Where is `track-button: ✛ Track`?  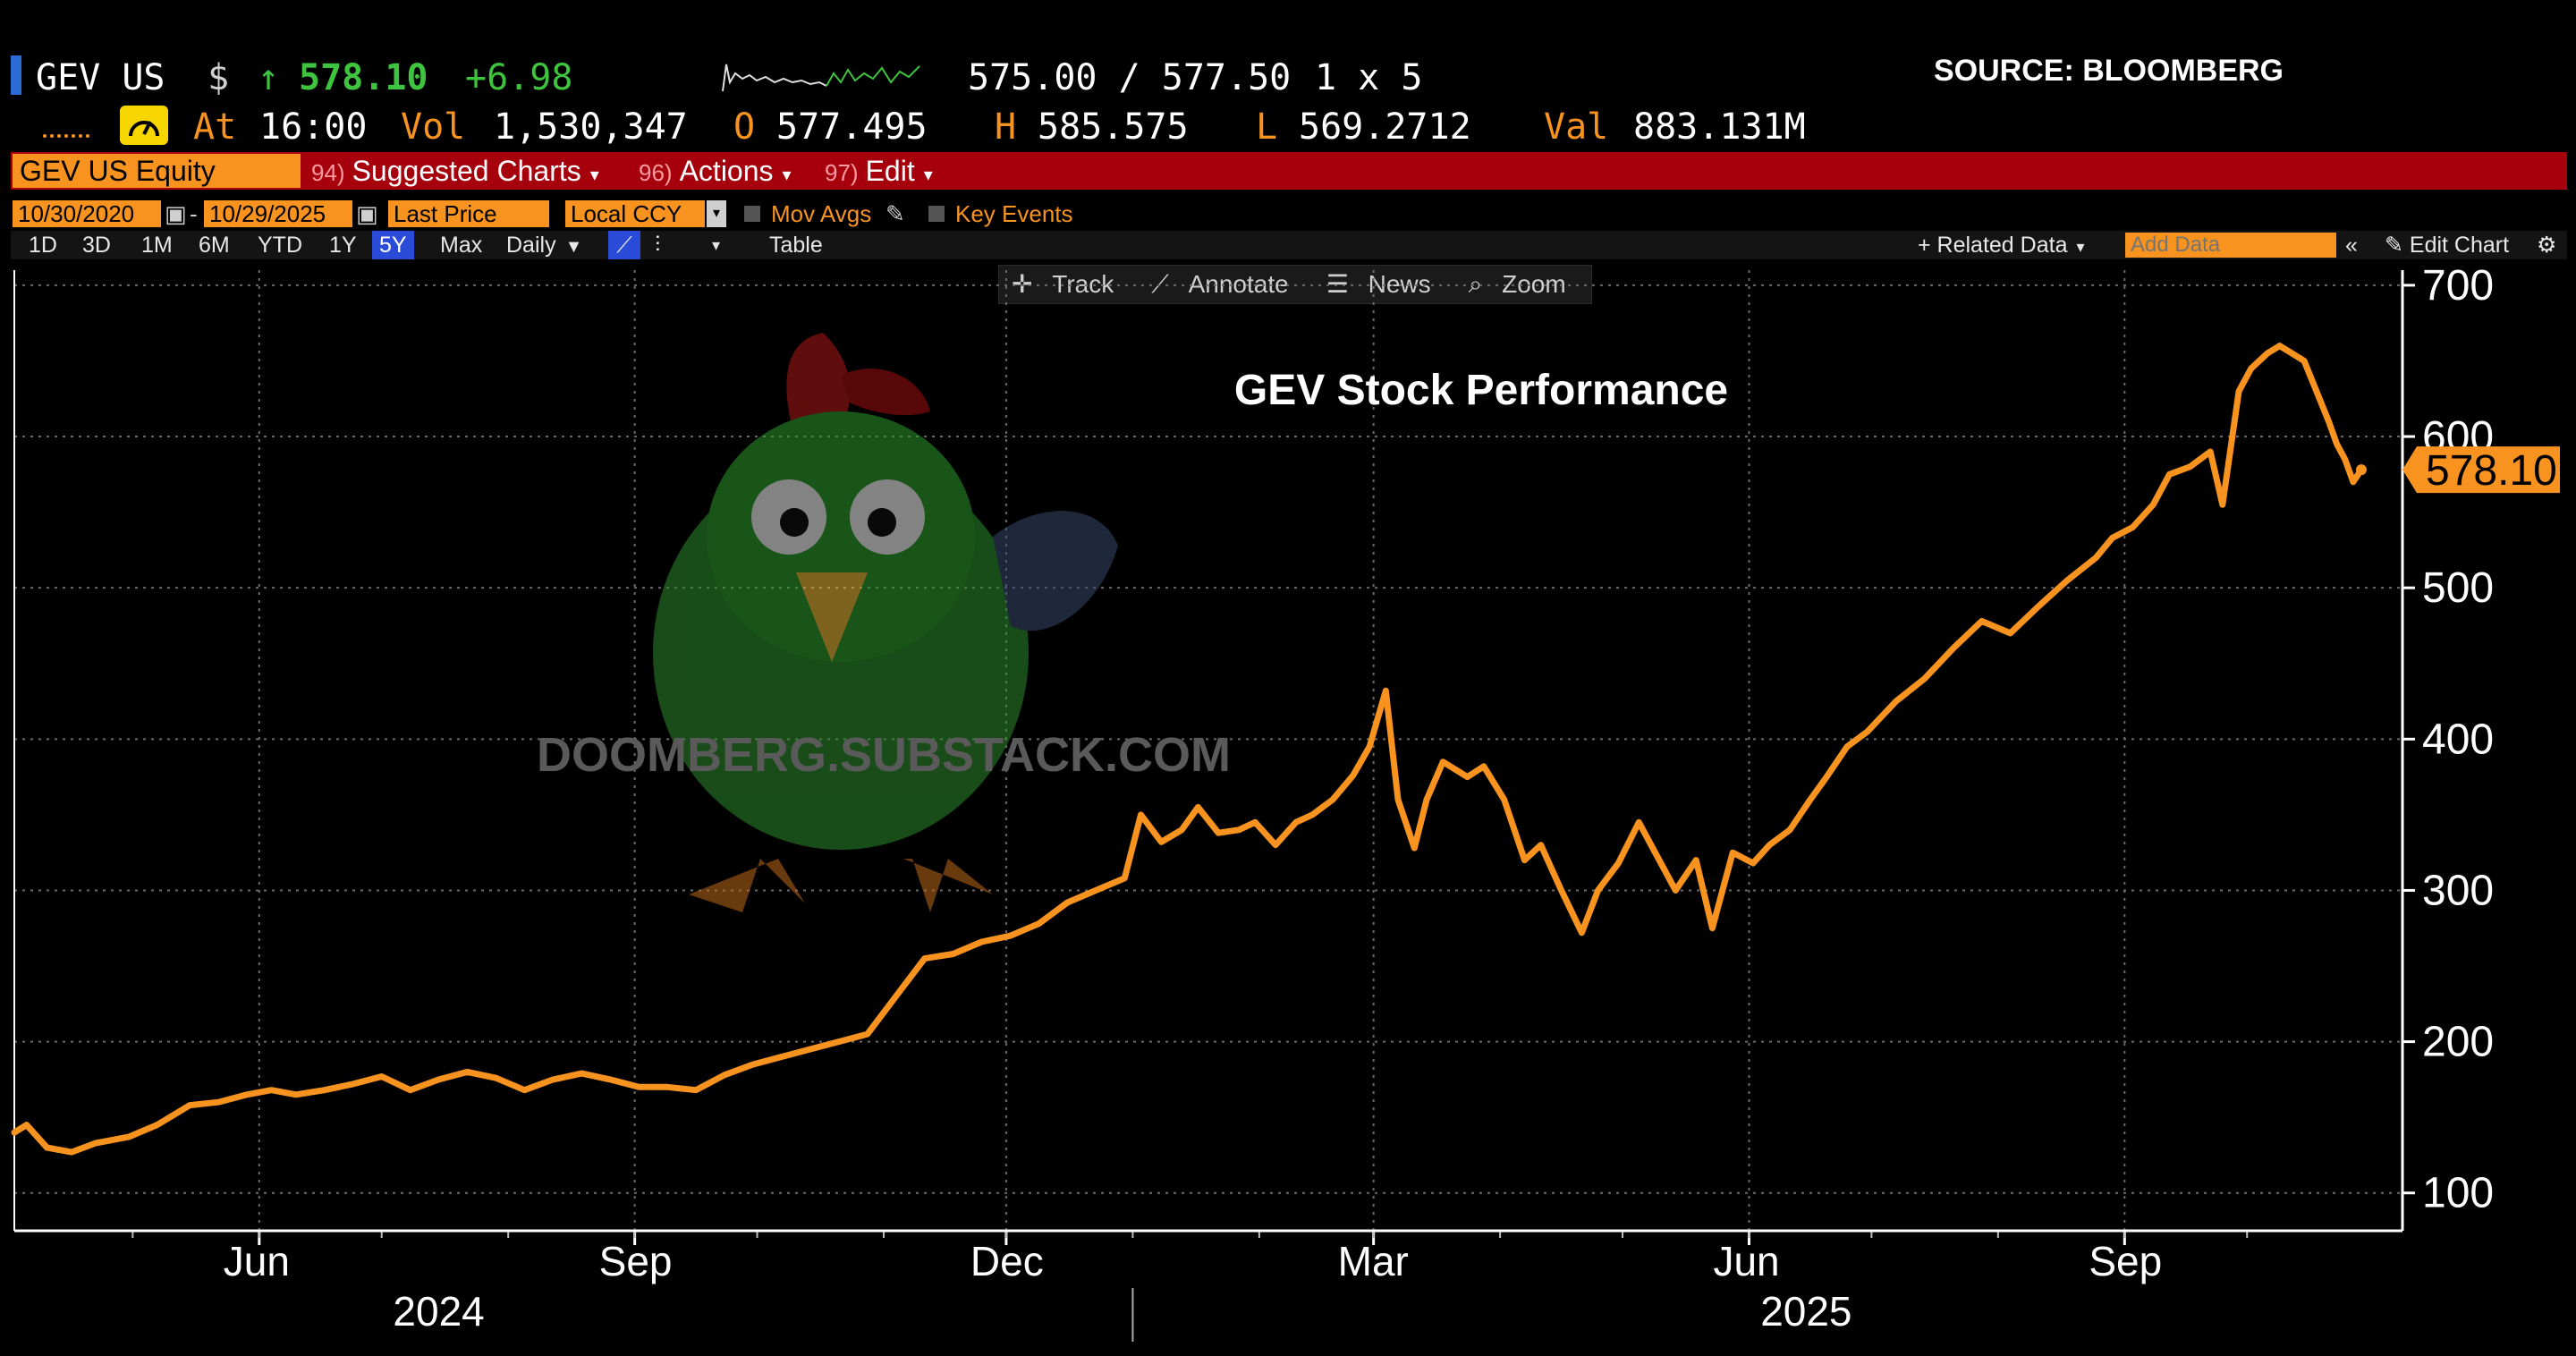 track-button: ✛ Track is located at coordinates (1069, 284).